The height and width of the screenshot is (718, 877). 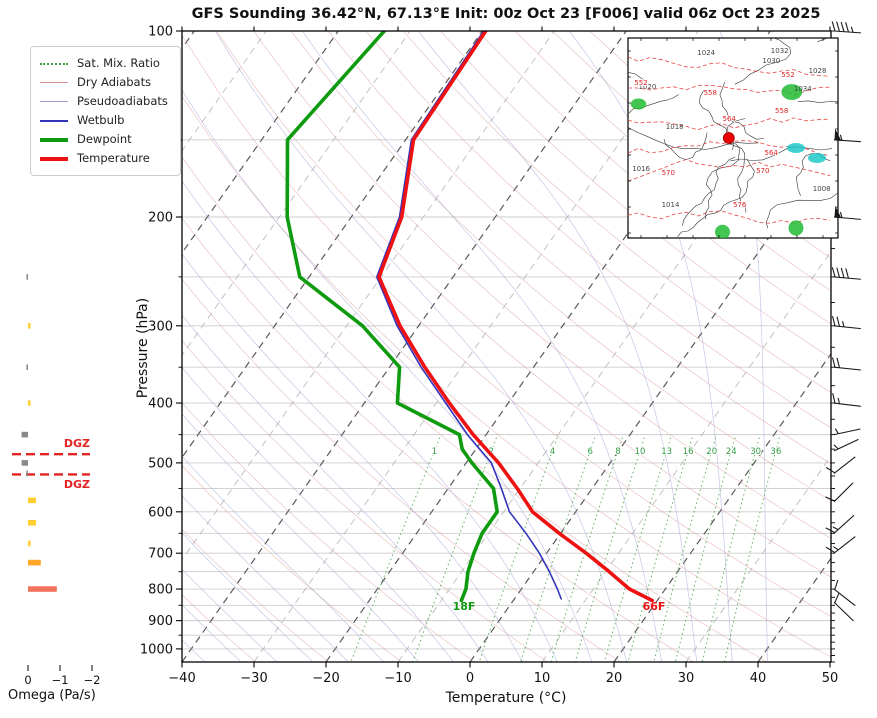 I want to click on map-pressure-label: 1028, so click(x=818, y=71).